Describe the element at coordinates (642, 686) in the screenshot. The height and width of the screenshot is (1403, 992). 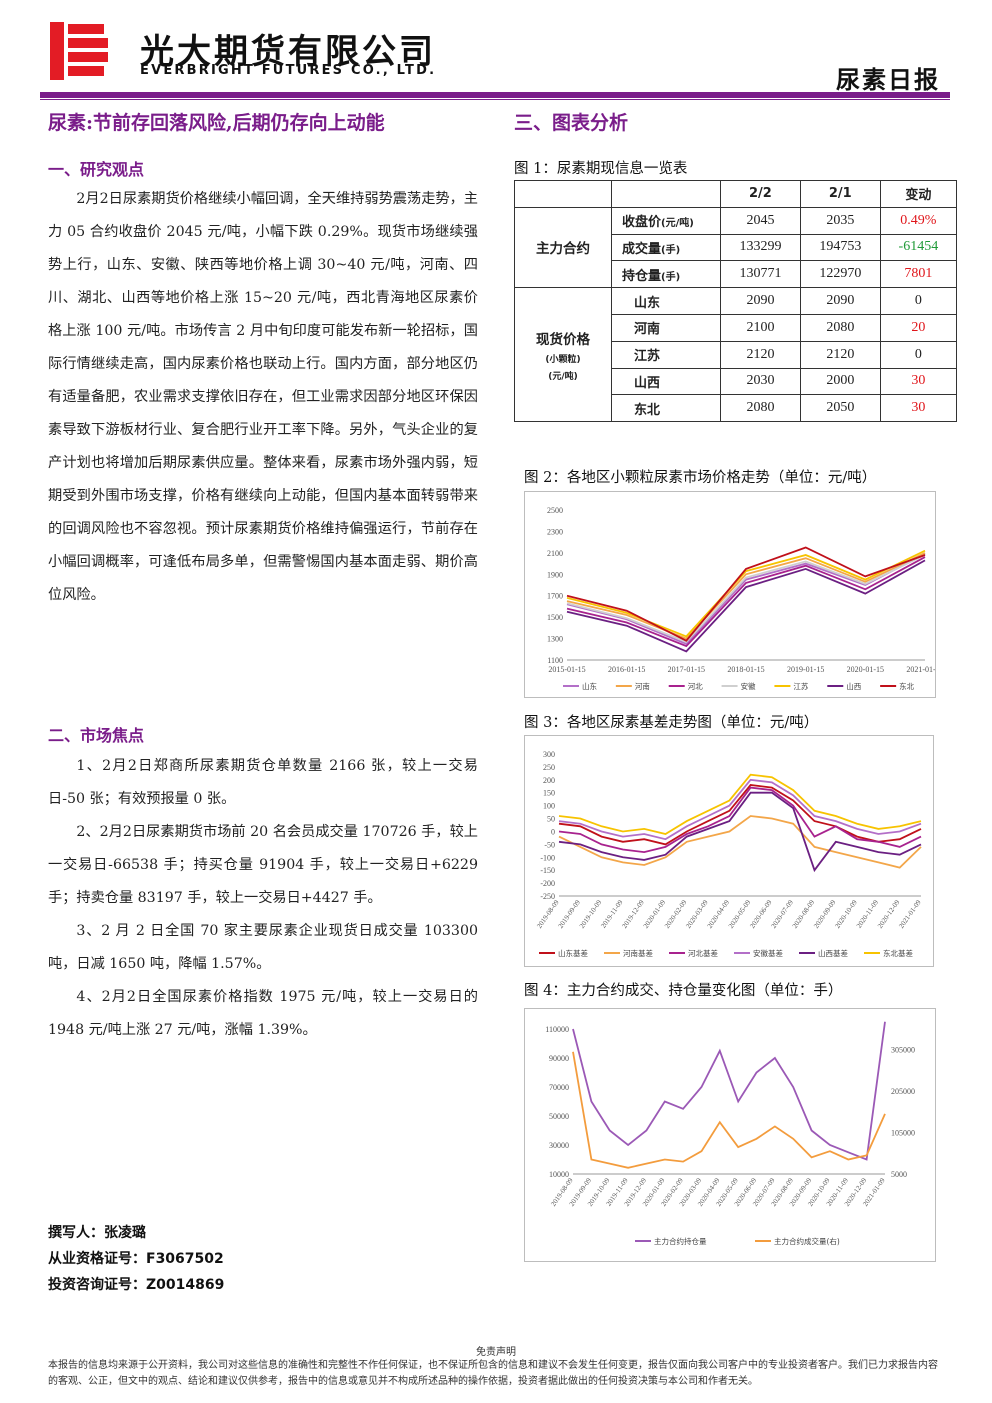
I see `legend-label: 河南` at that location.